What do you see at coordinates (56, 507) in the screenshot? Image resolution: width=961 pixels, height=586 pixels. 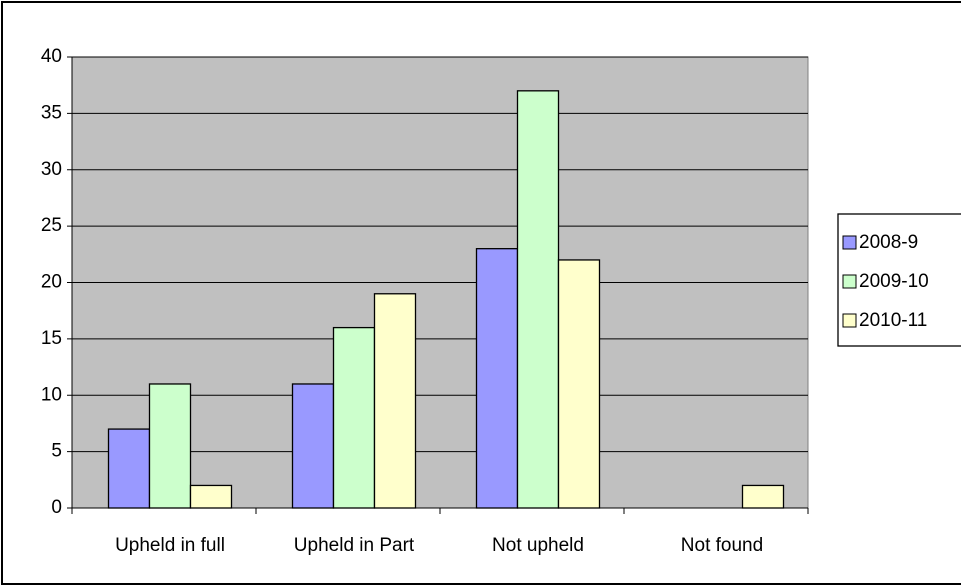 I see `y-tick-label: 0` at bounding box center [56, 507].